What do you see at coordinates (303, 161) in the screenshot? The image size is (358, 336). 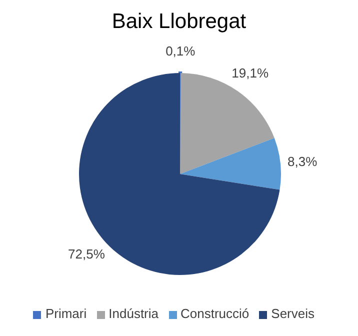 I see `data-label: 8,3%` at bounding box center [303, 161].